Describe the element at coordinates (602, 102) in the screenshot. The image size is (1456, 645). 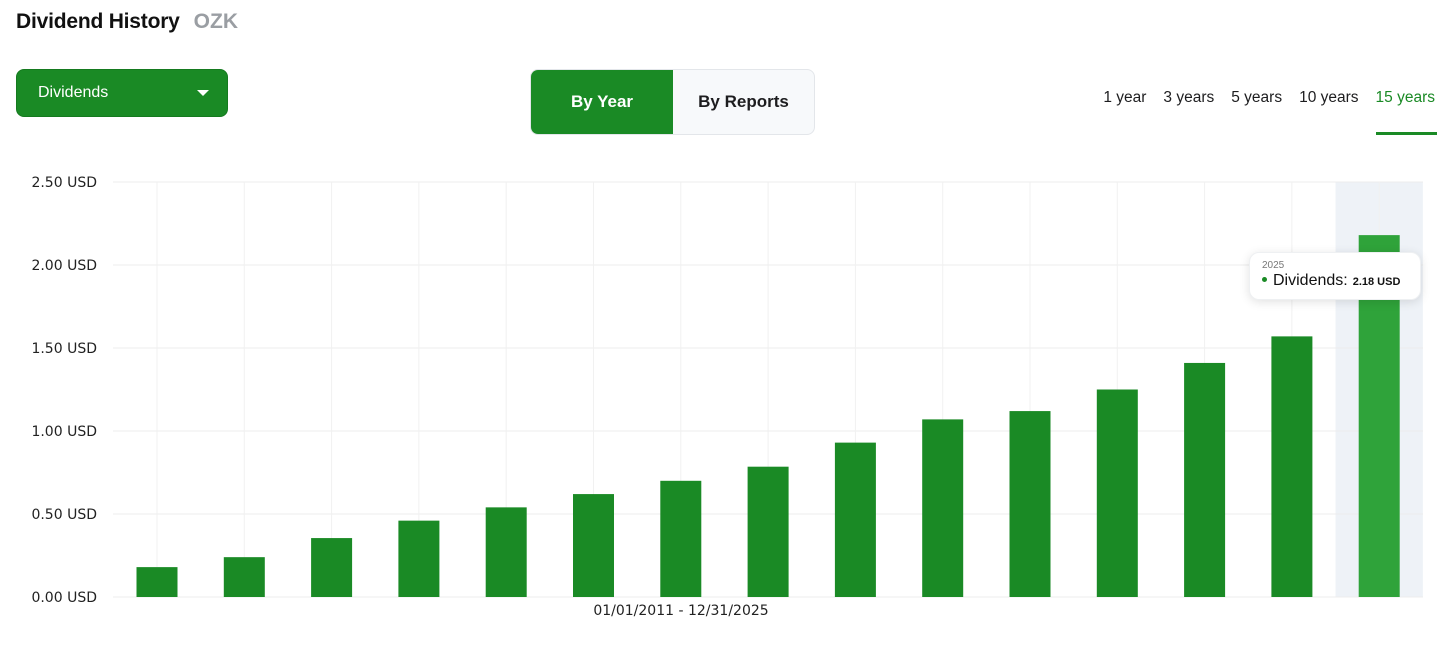
I see `by-year-button: By Year` at that location.